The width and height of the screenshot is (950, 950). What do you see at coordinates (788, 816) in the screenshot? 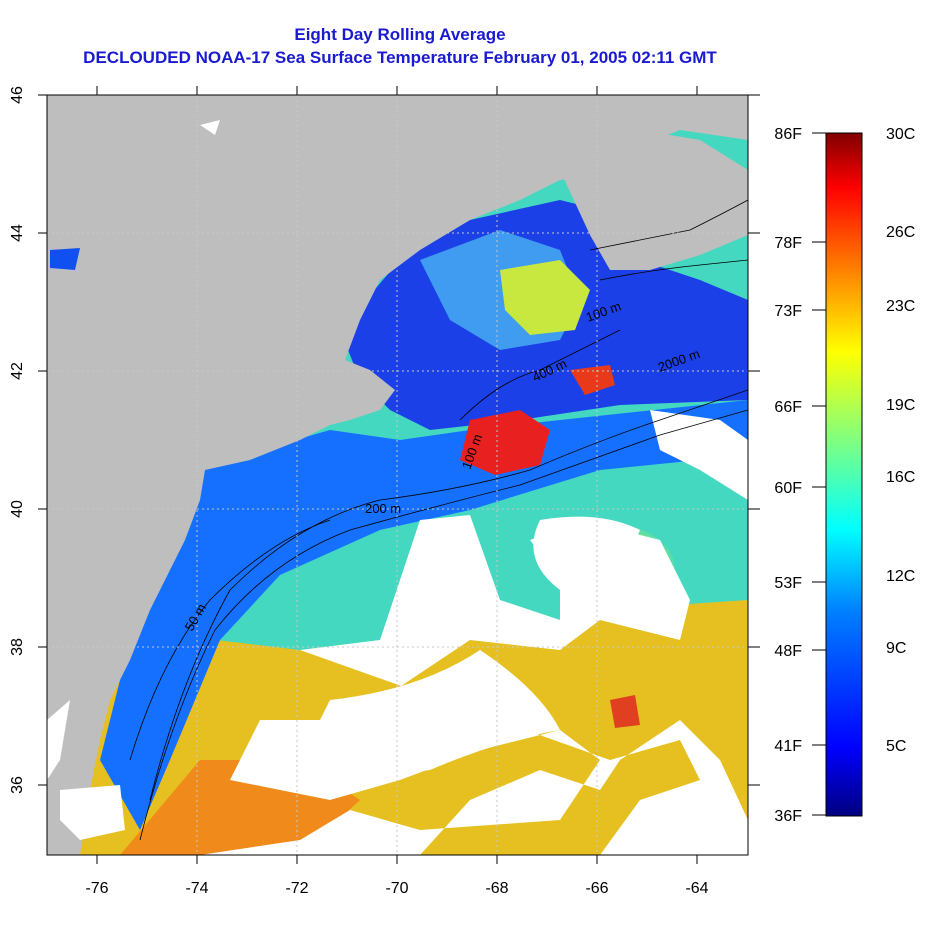
I see `fahrenheit-label: 36F` at bounding box center [788, 816].